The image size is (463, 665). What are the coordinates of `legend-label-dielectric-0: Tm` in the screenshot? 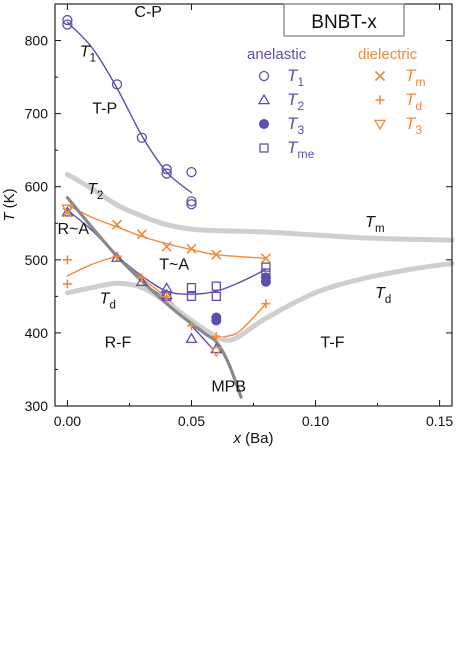 It's located at (415, 77).